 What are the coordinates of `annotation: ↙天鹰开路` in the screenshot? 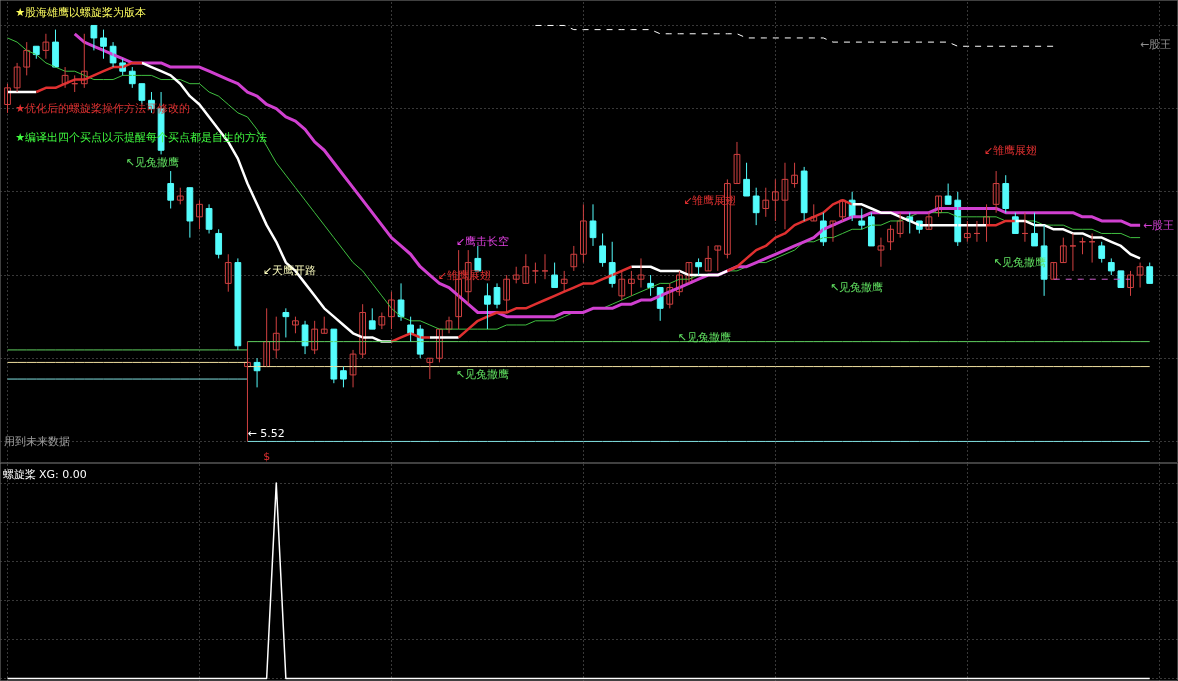 It's located at (289, 271).